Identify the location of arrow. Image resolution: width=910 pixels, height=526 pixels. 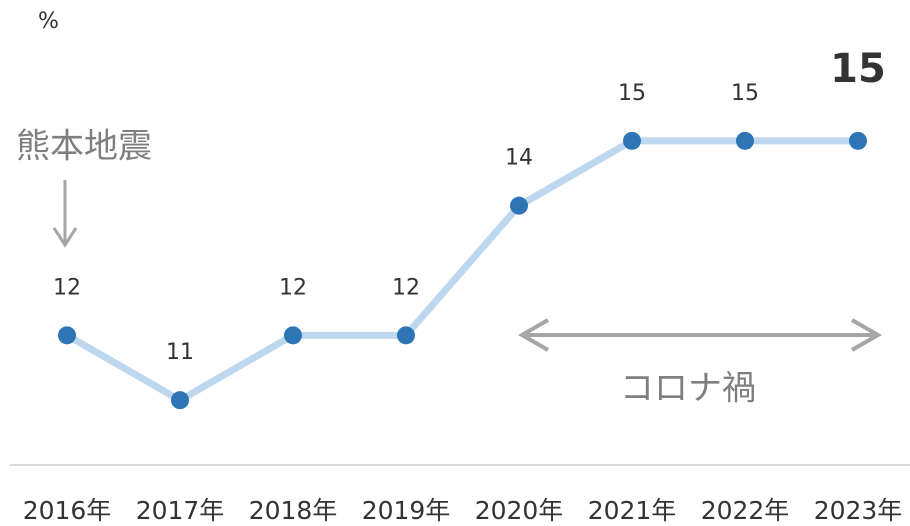
(65, 214).